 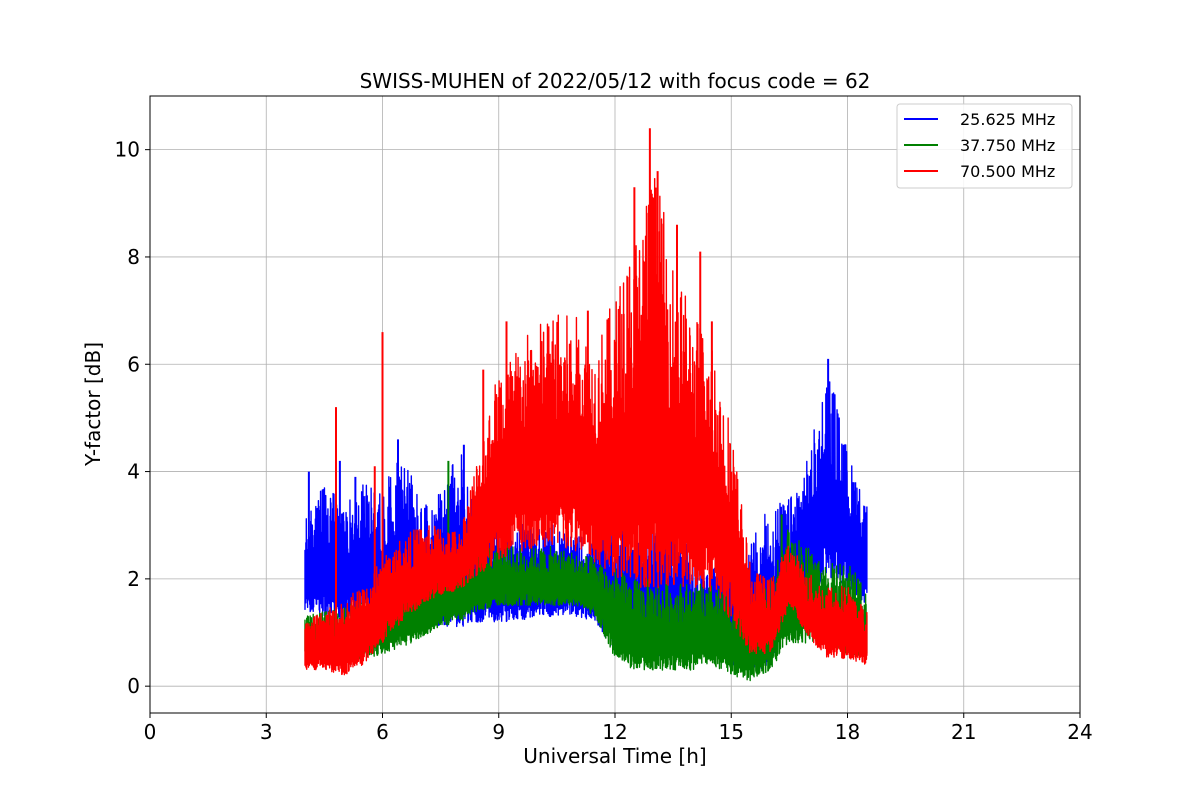 What do you see at coordinates (731, 732) in the screenshot?
I see `x-tick-label: 15` at bounding box center [731, 732].